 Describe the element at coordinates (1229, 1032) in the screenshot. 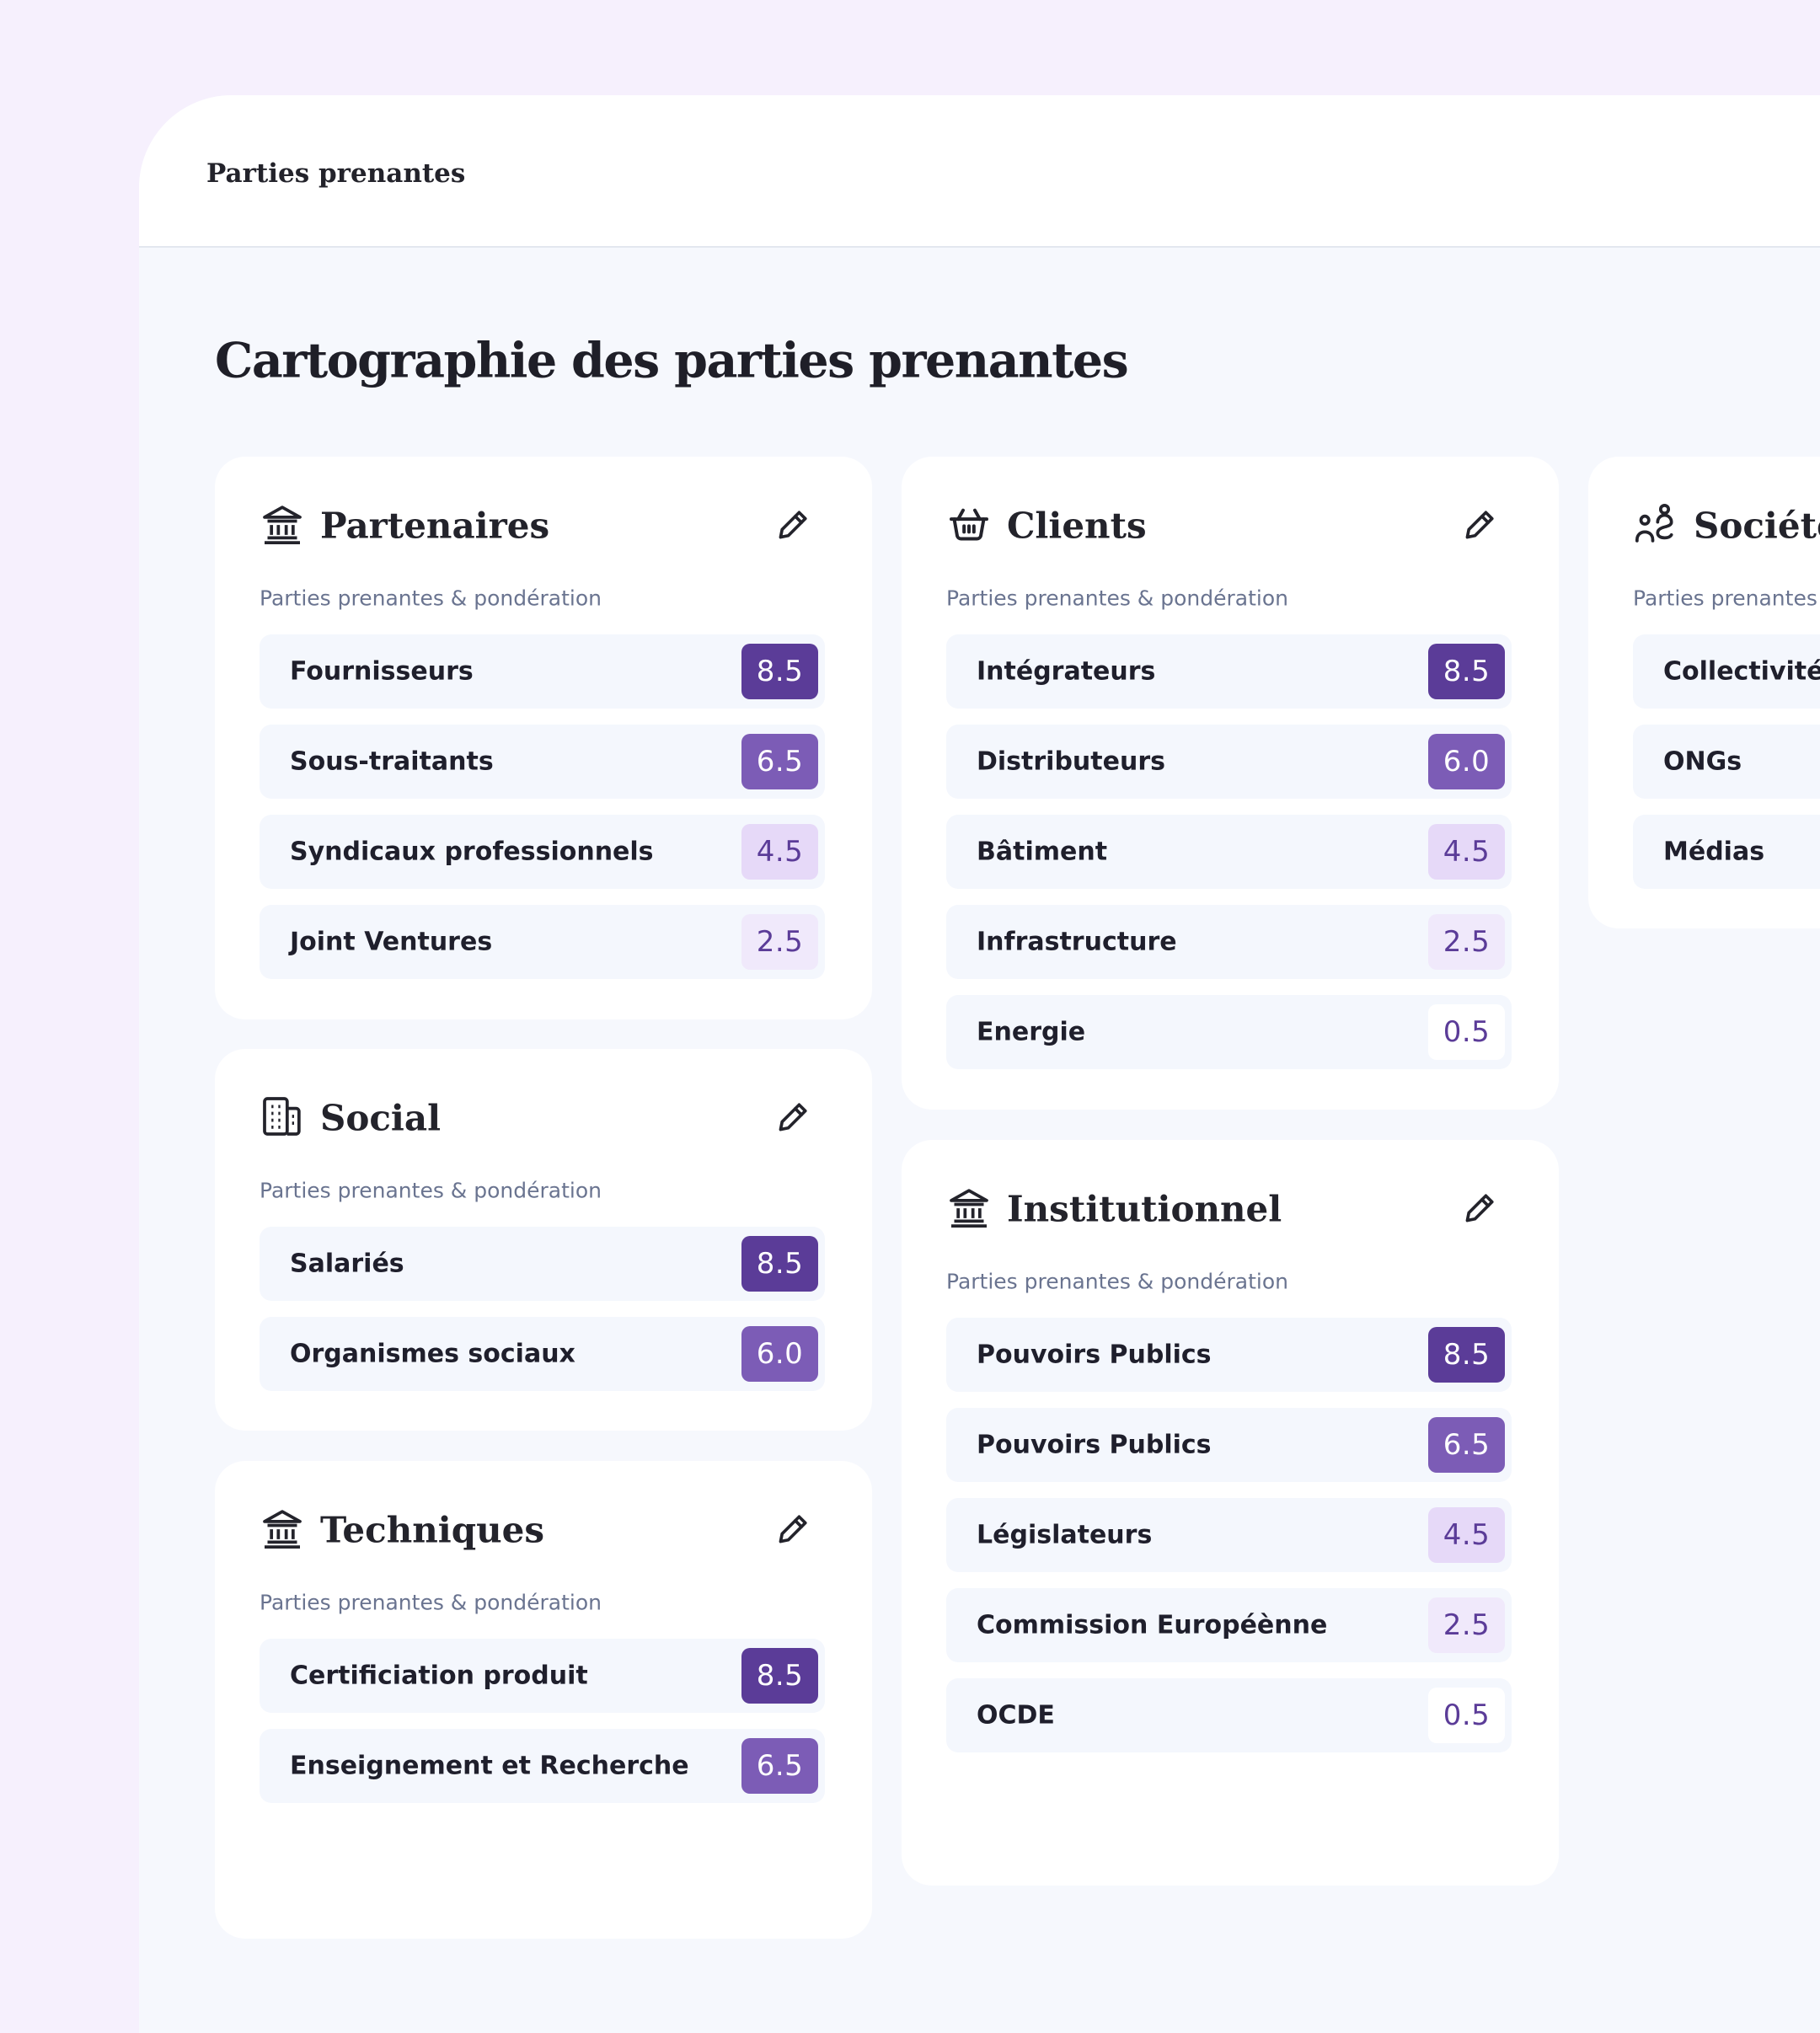

I see `list-item: Energie 0.5` at that location.